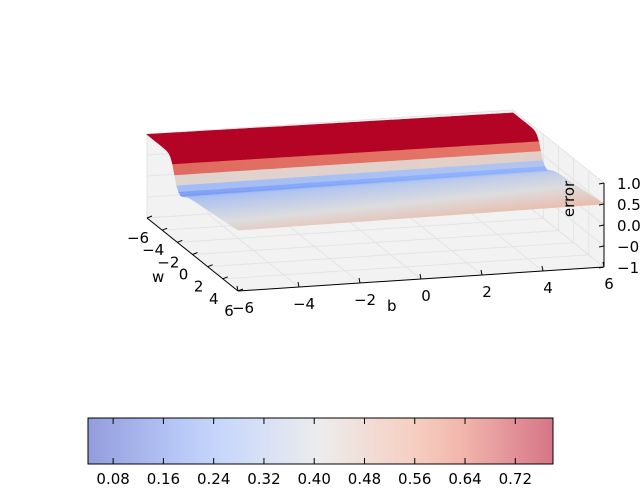 This screenshot has height=498, width=640. Describe the element at coordinates (213, 479) in the screenshot. I see `colorbar-tick-label: 0.24` at that location.